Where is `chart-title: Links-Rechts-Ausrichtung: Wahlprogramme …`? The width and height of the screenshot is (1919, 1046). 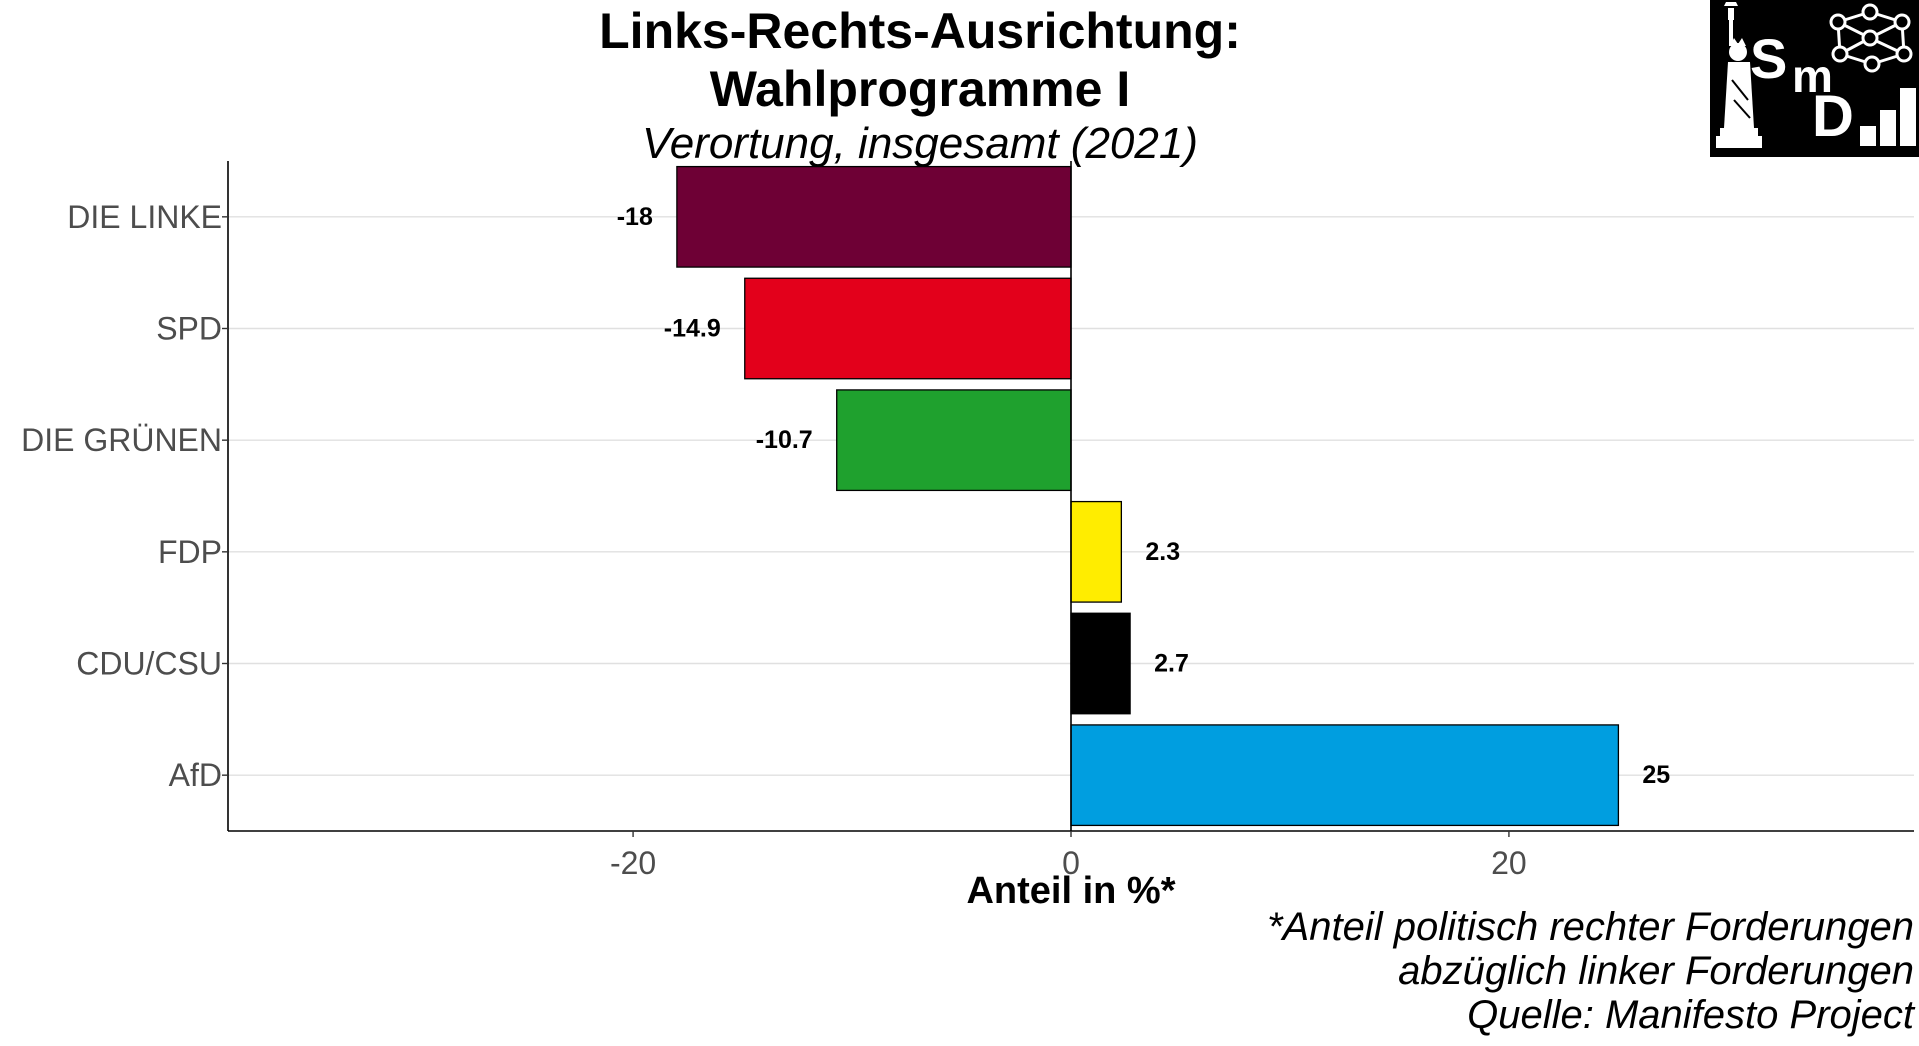 chart-title: Links-Rechts-Ausrichtung: Wahlprogramme … is located at coordinates (920, 86).